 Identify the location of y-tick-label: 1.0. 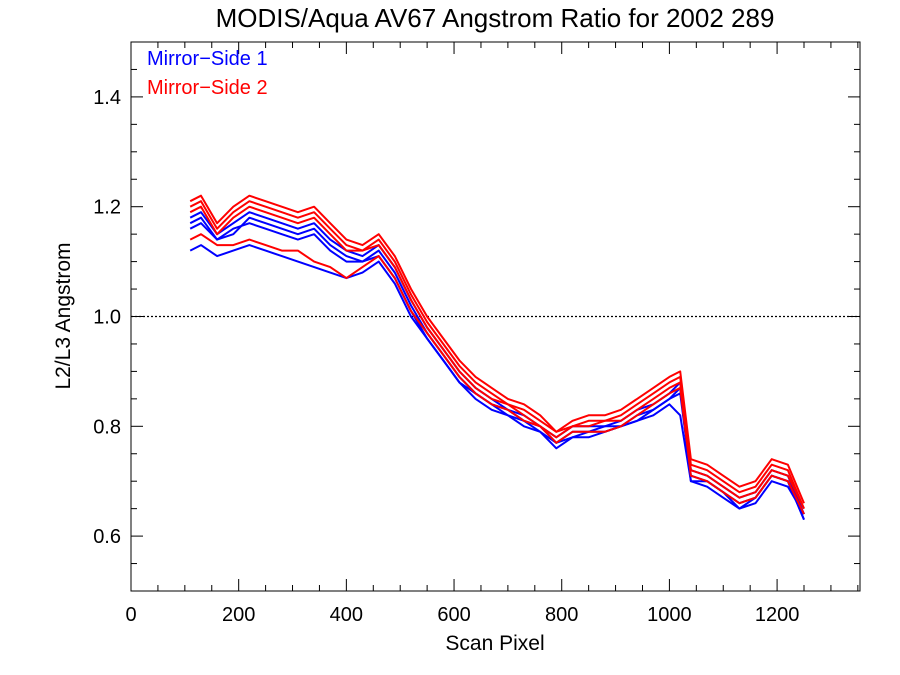
(107, 318).